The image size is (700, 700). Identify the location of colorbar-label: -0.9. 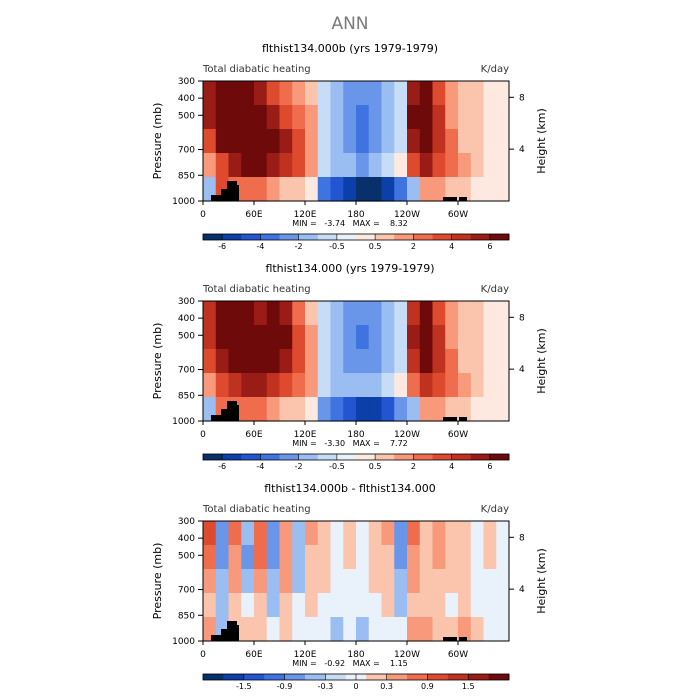
(285, 686).